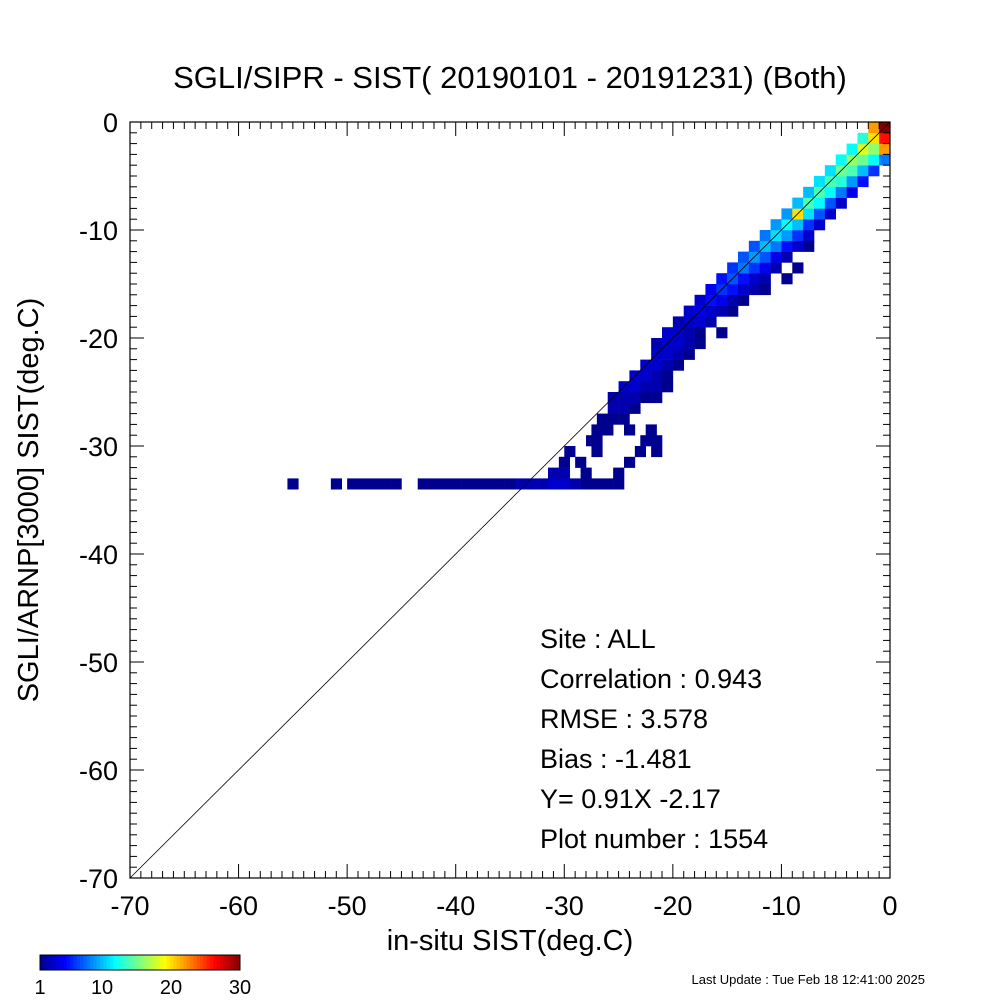  Describe the element at coordinates (616, 759) in the screenshot. I see `stat-bias: Bias : -1.481` at that location.